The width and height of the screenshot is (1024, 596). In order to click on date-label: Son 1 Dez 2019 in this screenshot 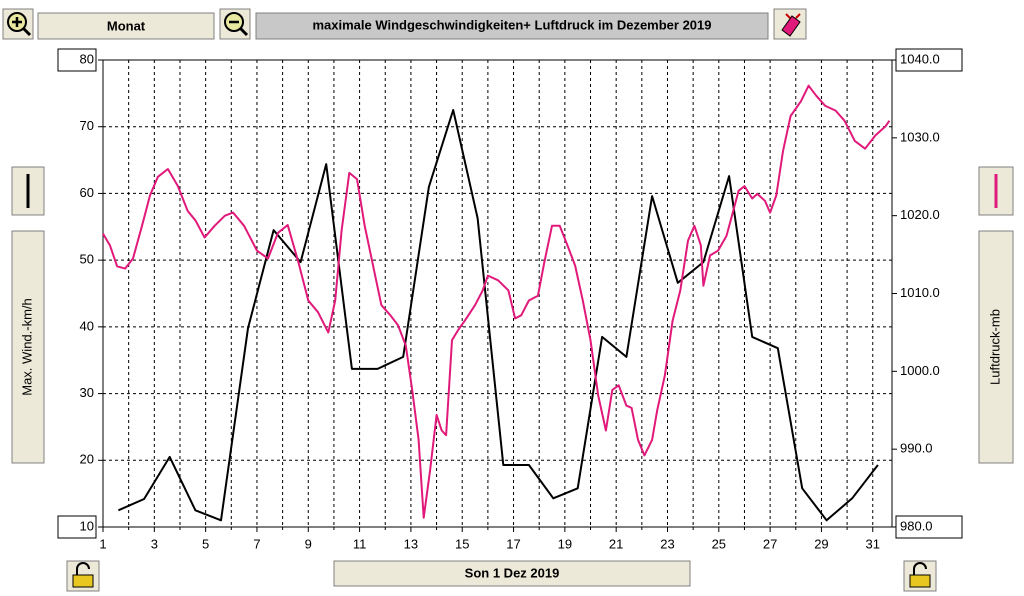, I will do `click(512, 572)`.